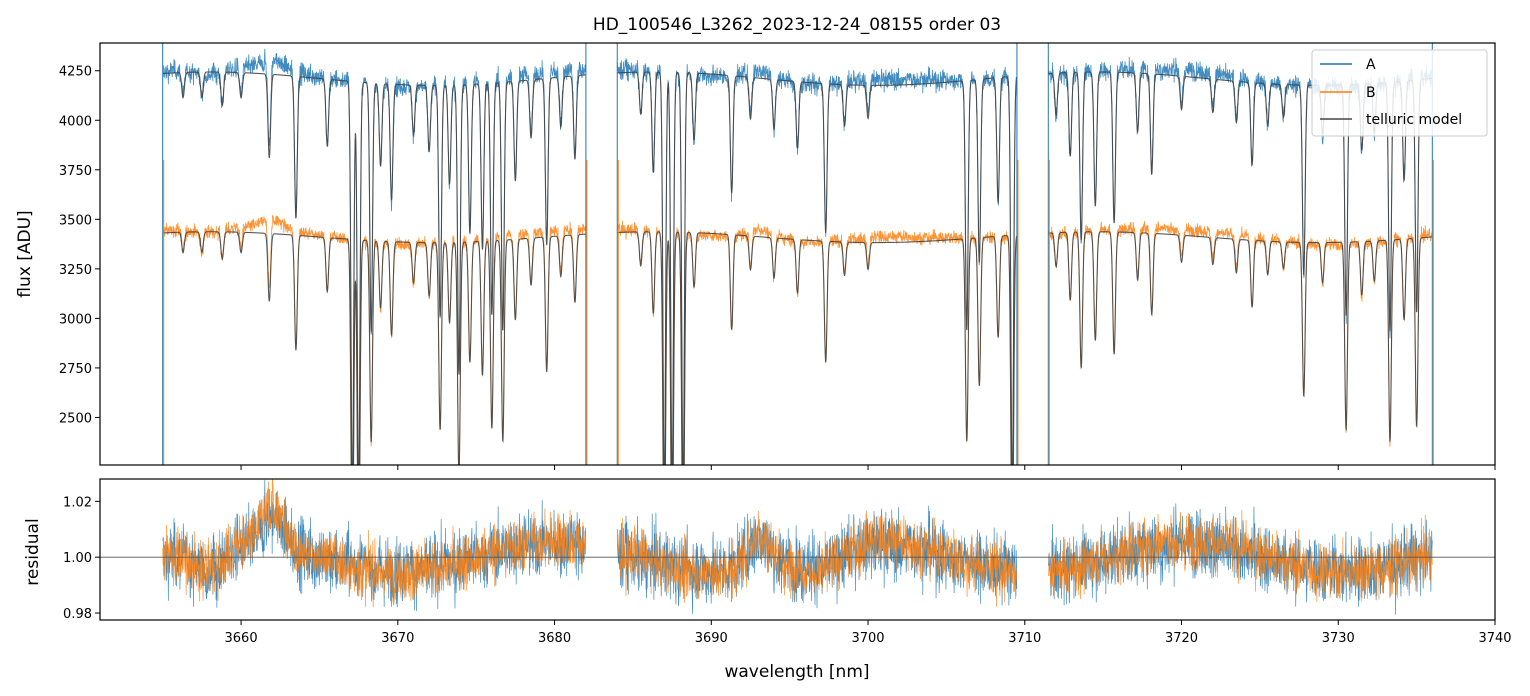 Image resolution: width=1530 pixels, height=696 pixels. I want to click on residual-y-ticks: 0.98 1.00 1.02, so click(81, 558).